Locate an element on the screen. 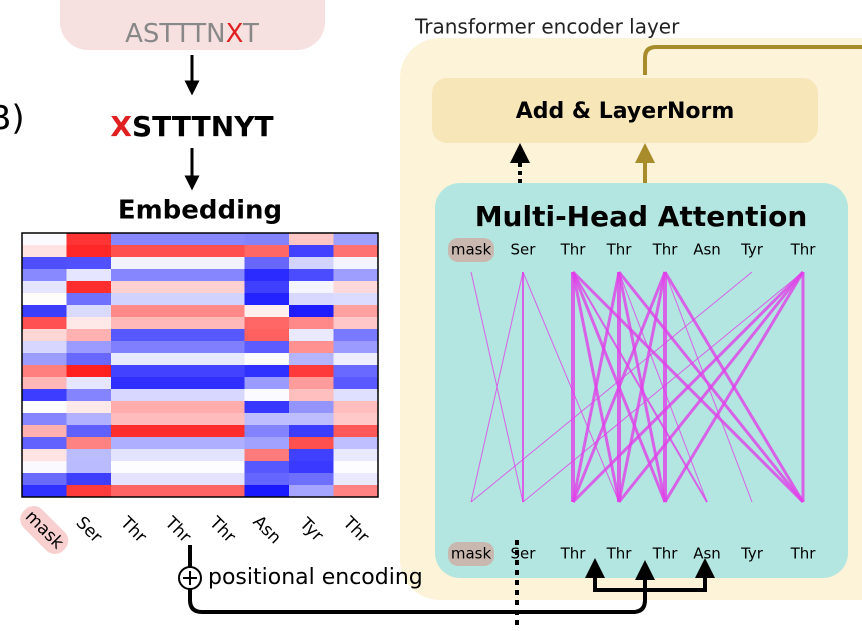  mask-badge is located at coordinates (471, 250).